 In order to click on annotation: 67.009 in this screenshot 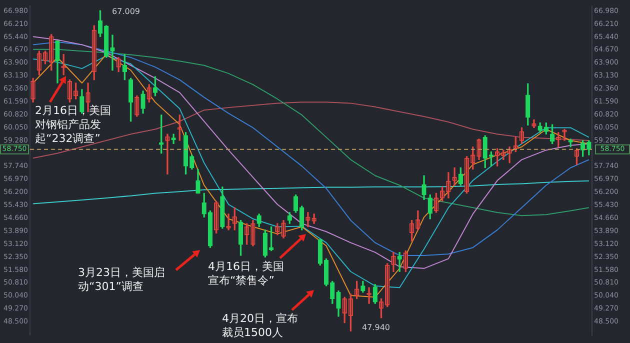, I will do `click(126, 11)`.